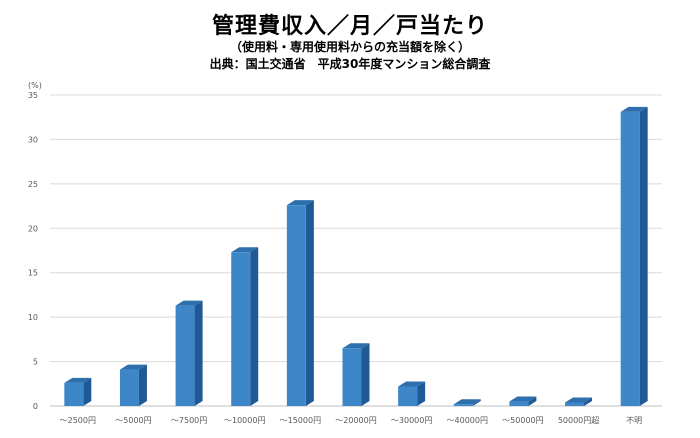  What do you see at coordinates (349, 47) in the screenshot?
I see `chart-subtitle: （使用料・専用使用料からの充当額を除く）` at bounding box center [349, 47].